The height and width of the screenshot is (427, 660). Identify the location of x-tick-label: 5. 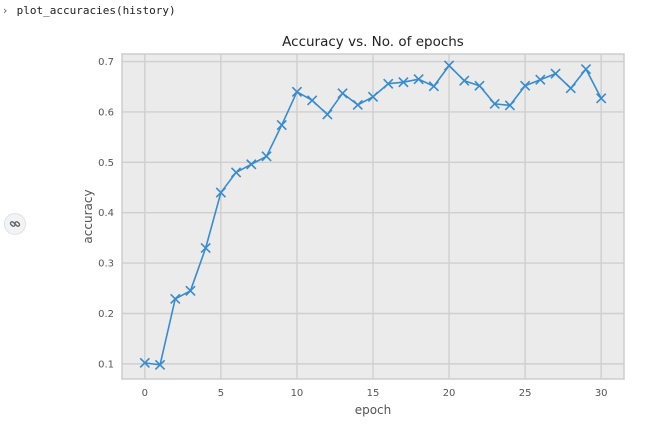
(221, 393).